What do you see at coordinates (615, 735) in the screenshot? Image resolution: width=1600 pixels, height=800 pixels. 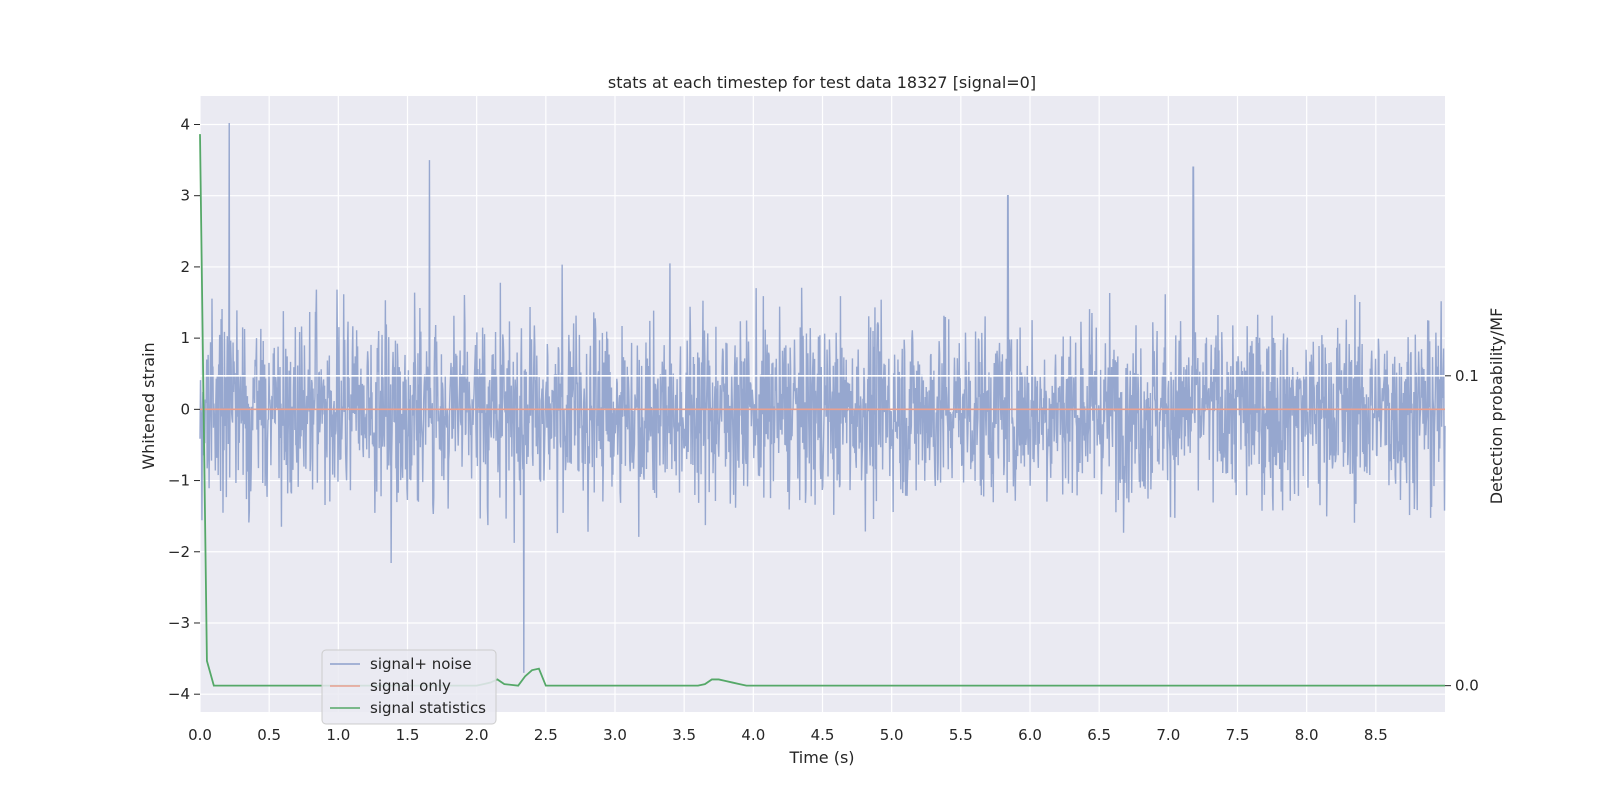 I see `x-tick-label: 3.0` at bounding box center [615, 735].